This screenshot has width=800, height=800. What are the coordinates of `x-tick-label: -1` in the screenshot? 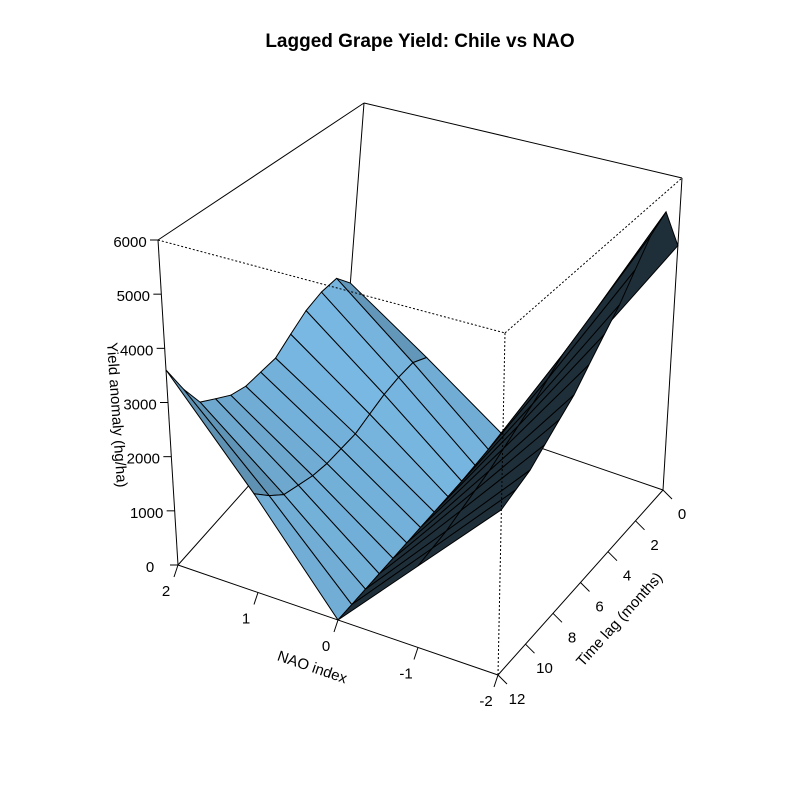 It's located at (405, 673).